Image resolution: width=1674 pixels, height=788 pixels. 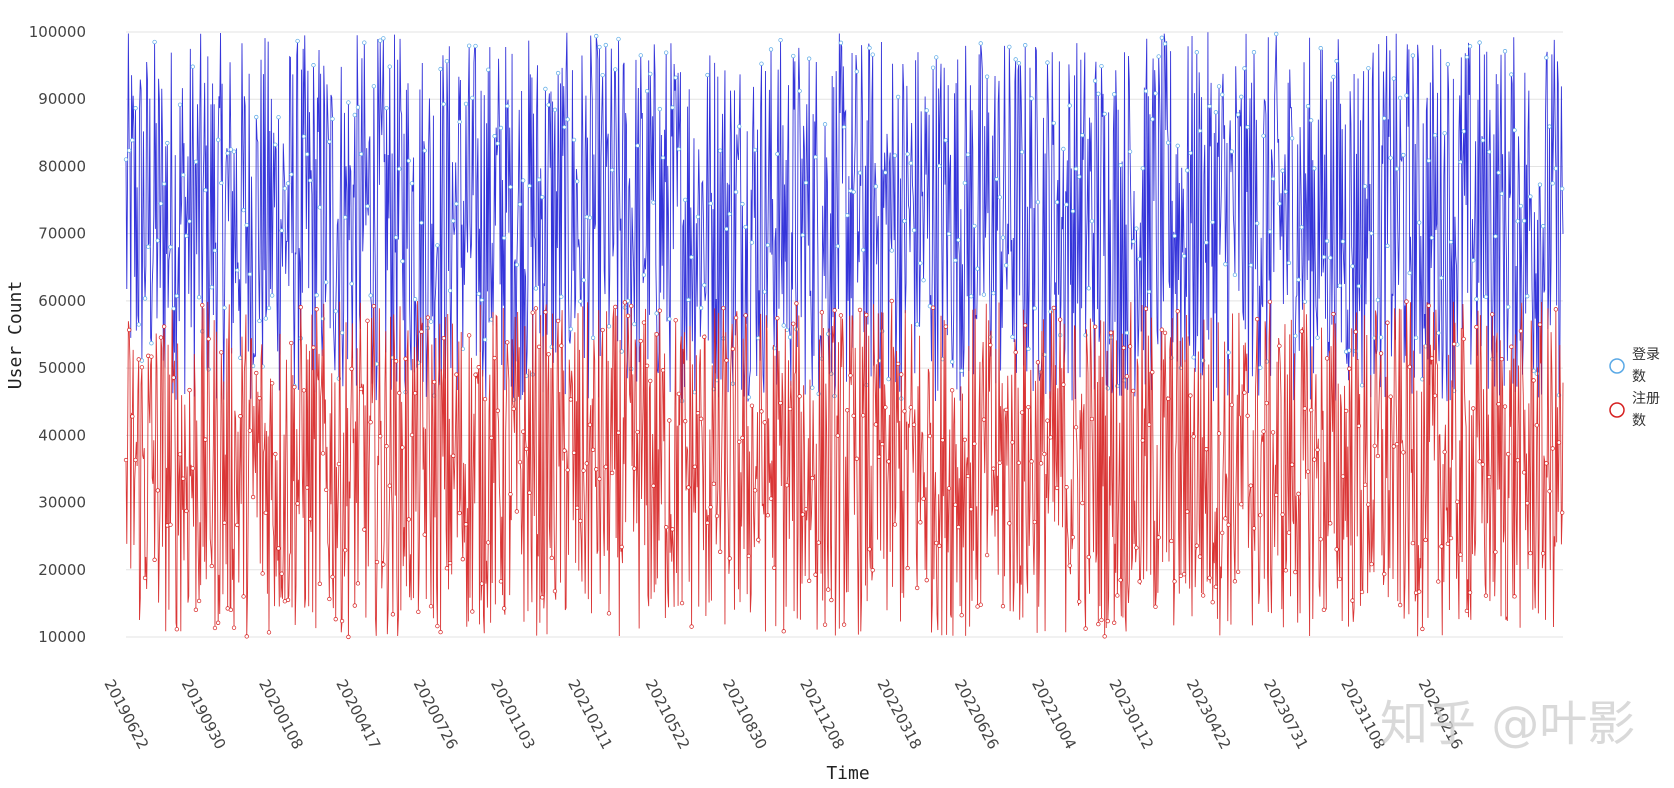 What do you see at coordinates (1209, 714) in the screenshot?
I see `x-tick-label: 20230422` at bounding box center [1209, 714].